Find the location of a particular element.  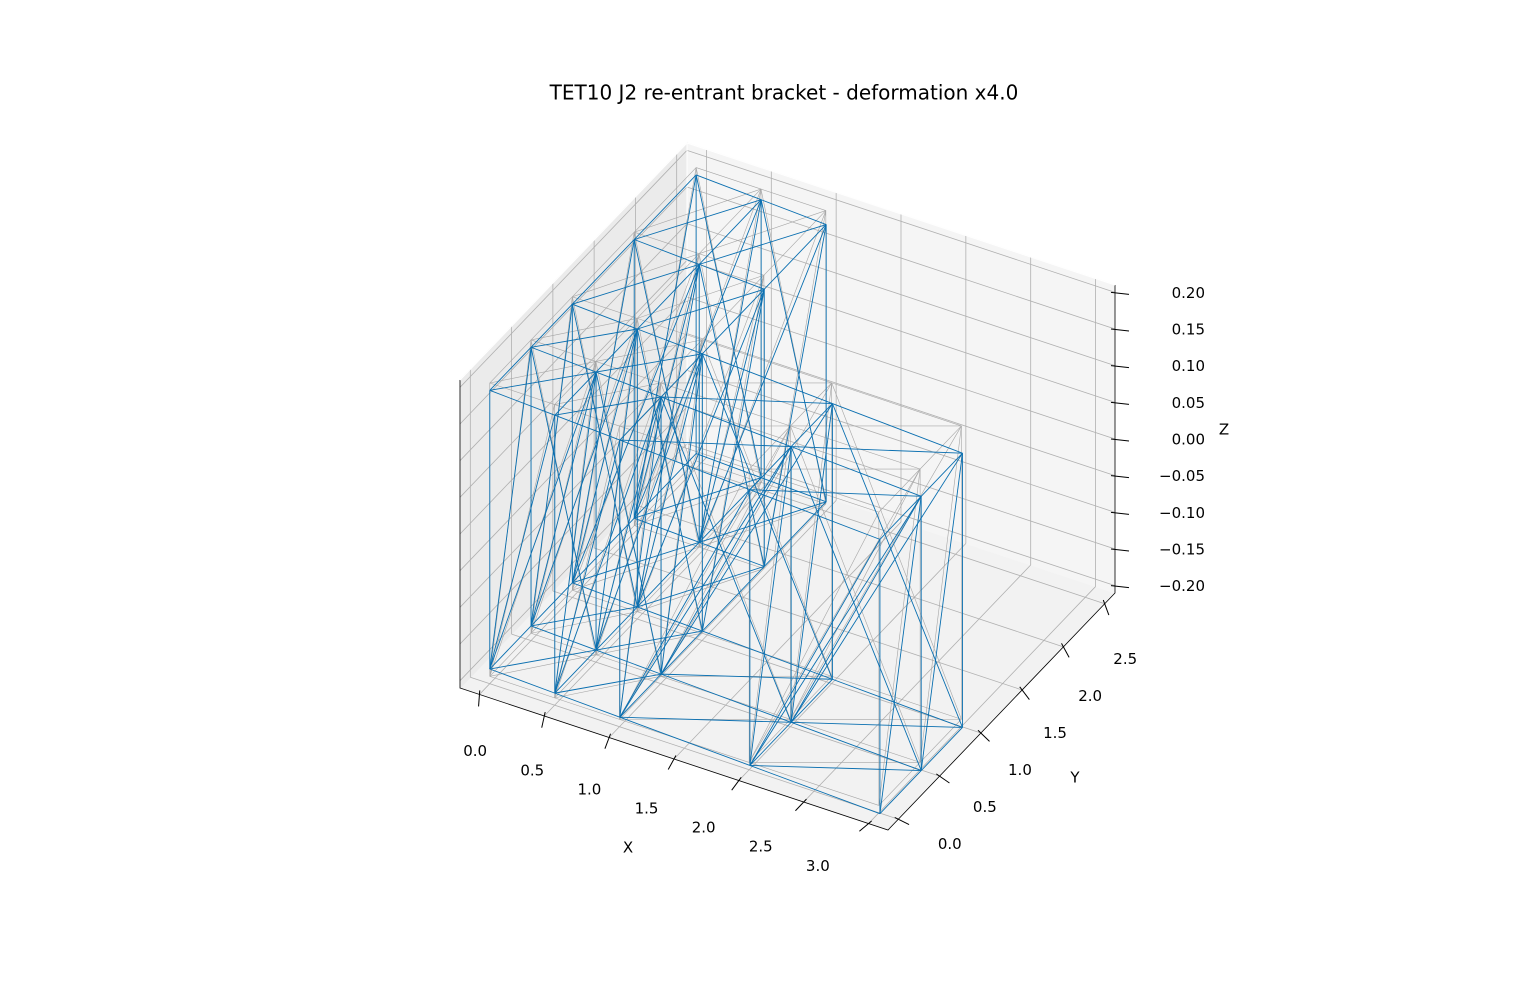

z-tick-label: 0.20 is located at coordinates (1188, 293).